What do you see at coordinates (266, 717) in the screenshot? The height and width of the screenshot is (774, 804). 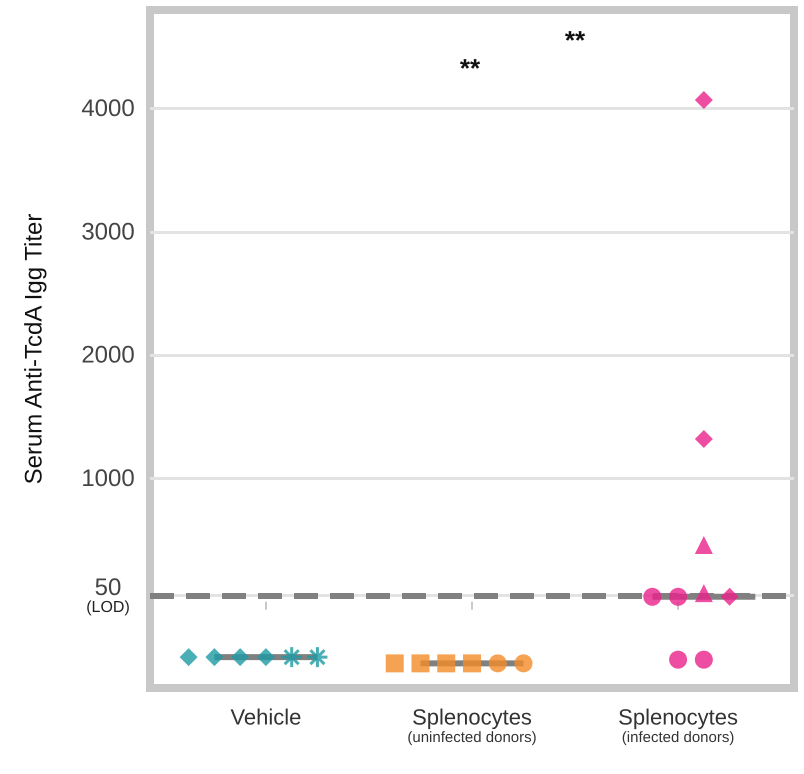 I see `x-tick-label: Vehicle` at bounding box center [266, 717].